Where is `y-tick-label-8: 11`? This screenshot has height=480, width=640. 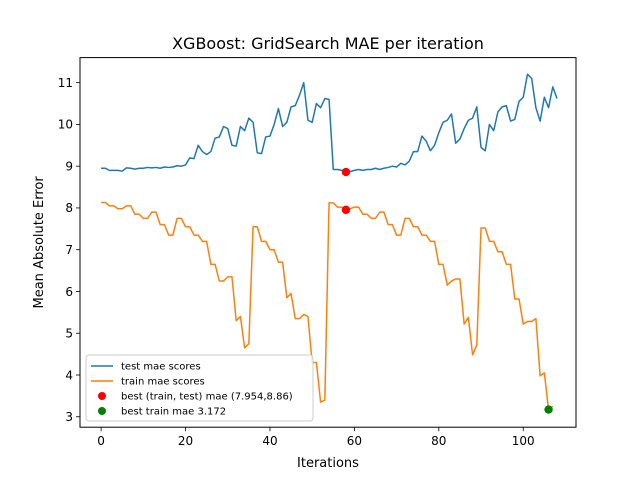 y-tick-label-8: 11 is located at coordinates (65, 83).